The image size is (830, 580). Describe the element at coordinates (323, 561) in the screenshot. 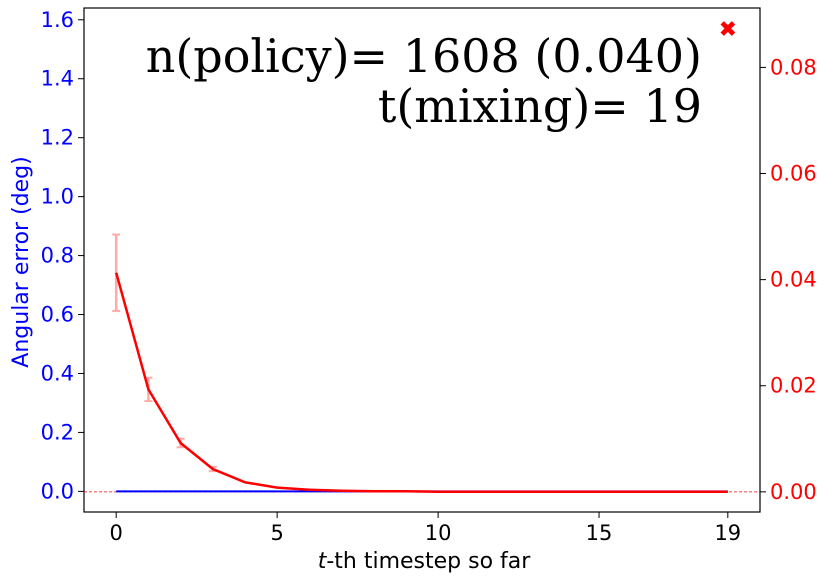

I see `x-axis-label-italic: t` at that location.